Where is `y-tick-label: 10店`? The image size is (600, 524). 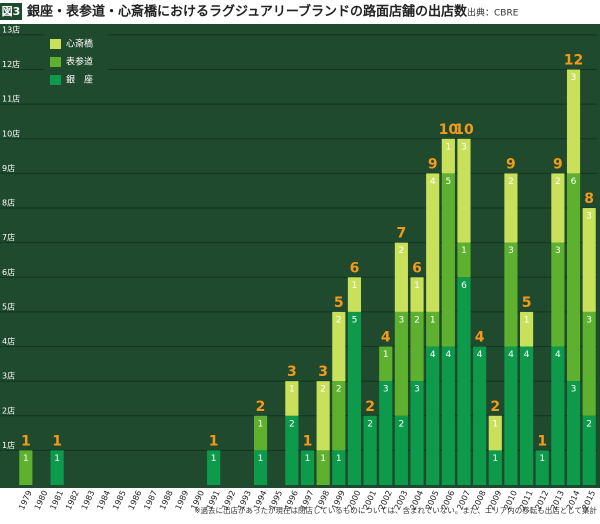
y-tick-label: 10店 is located at coordinates (11, 133).